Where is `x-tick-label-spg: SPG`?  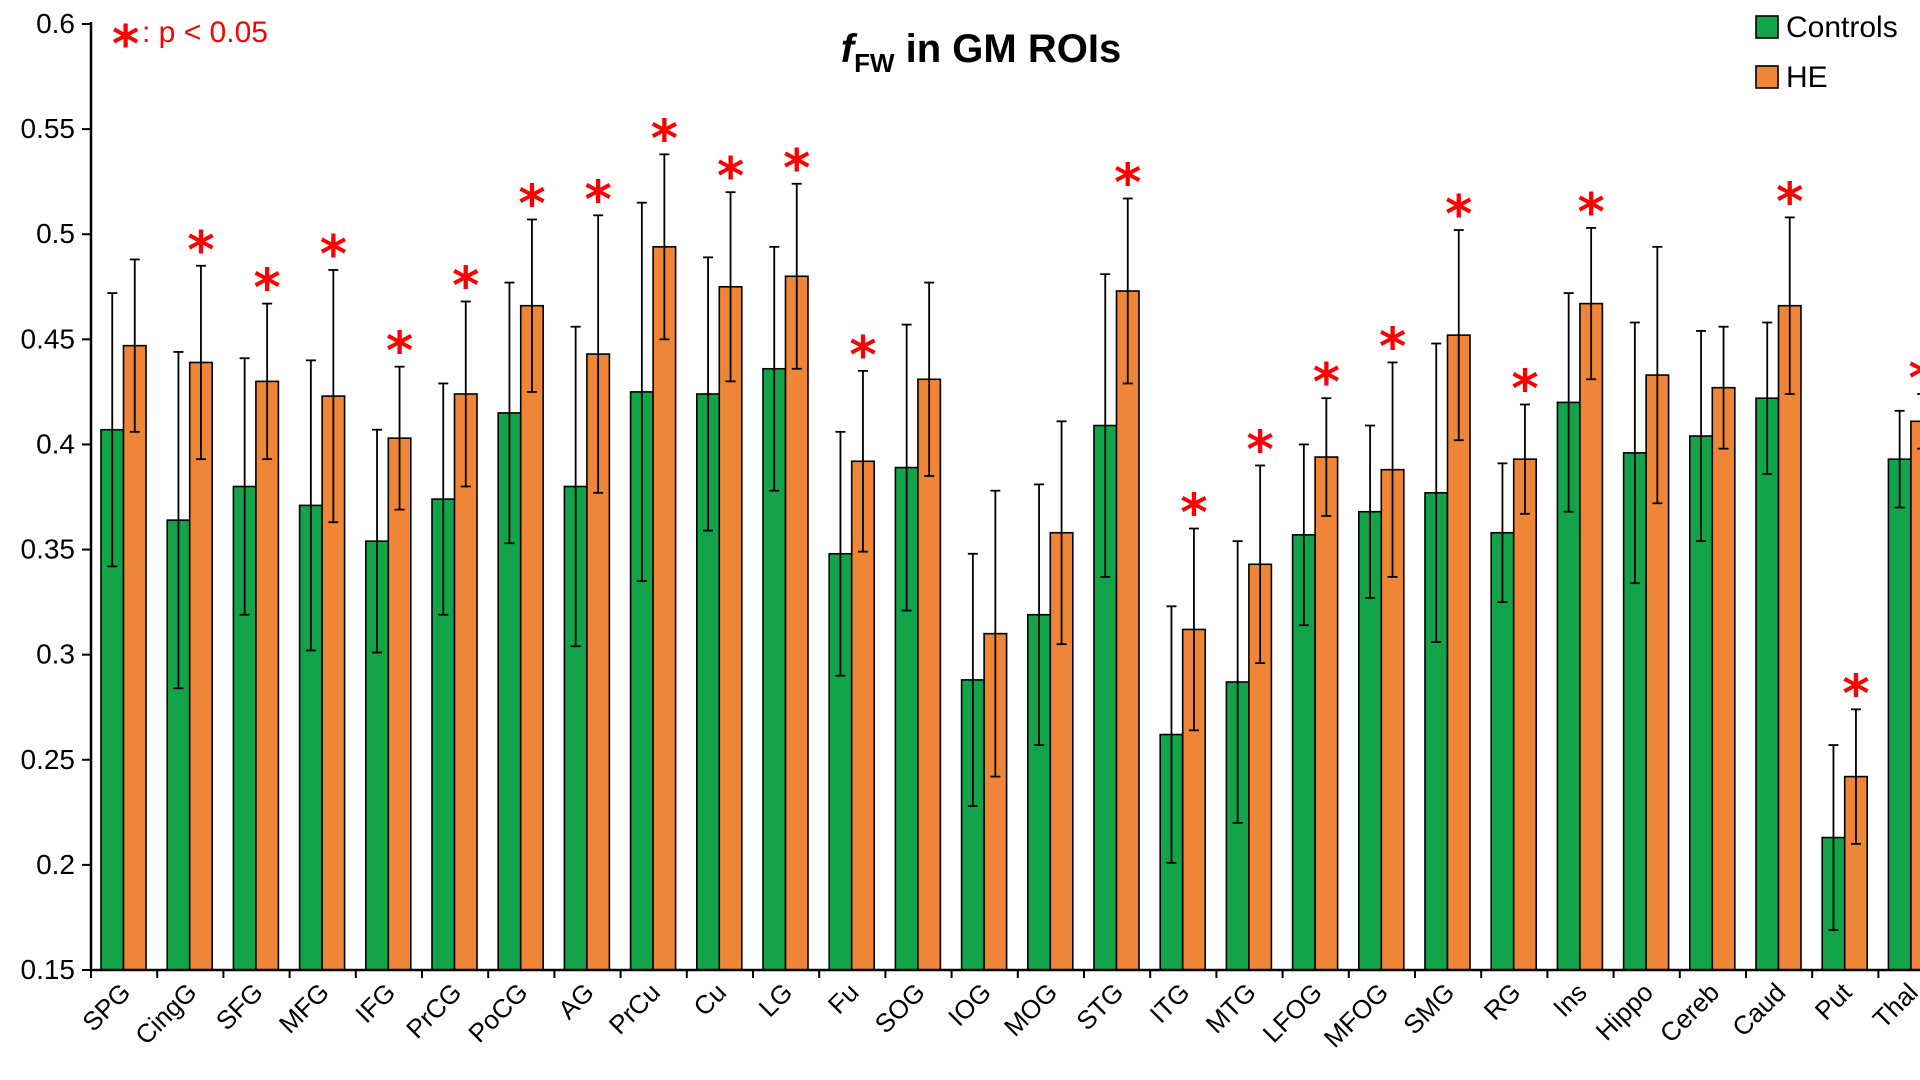 x-tick-label-spg: SPG is located at coordinates (106, 1007).